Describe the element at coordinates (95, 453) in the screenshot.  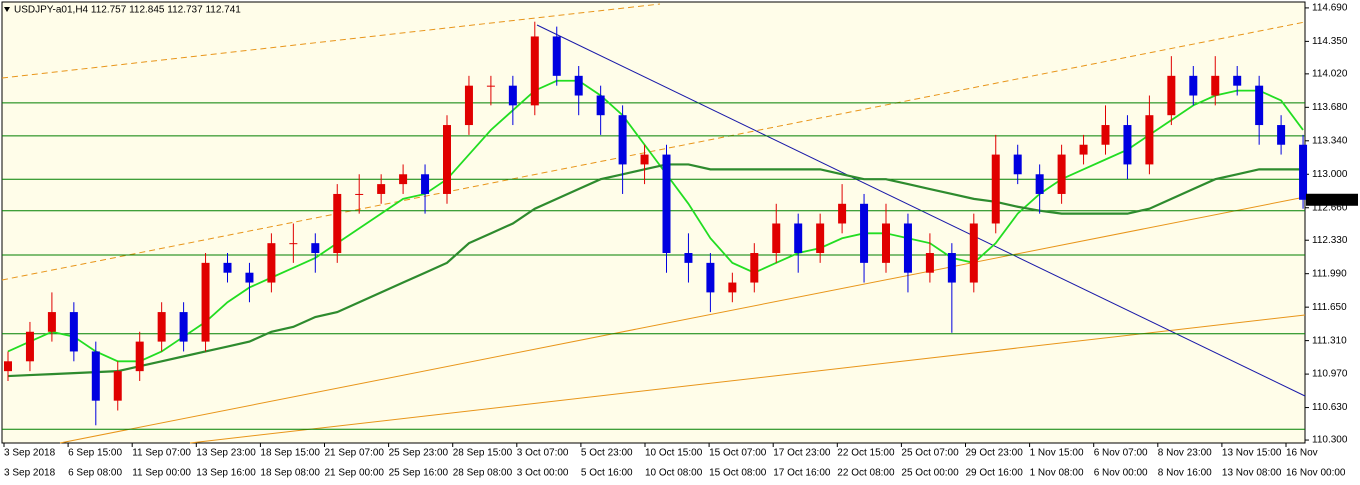
I see `x-tick-label: 6 Sep 15:00` at that location.